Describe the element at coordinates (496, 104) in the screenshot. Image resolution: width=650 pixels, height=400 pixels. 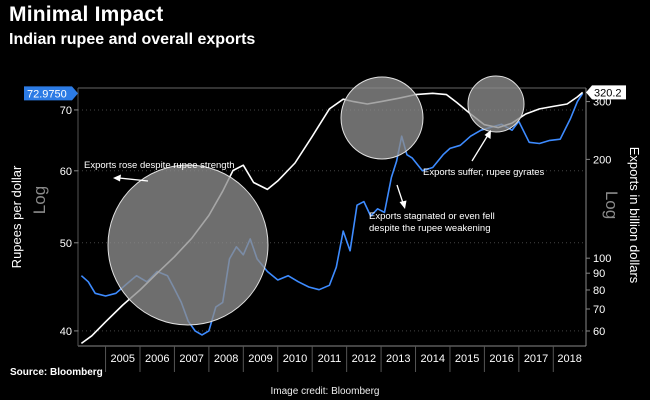
I see `highlight-circle-2016` at that location.